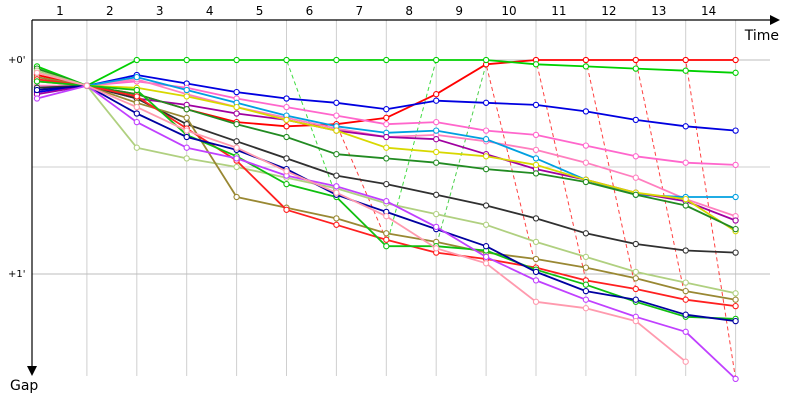  I want to click on lap-label: 7, so click(360, 11).